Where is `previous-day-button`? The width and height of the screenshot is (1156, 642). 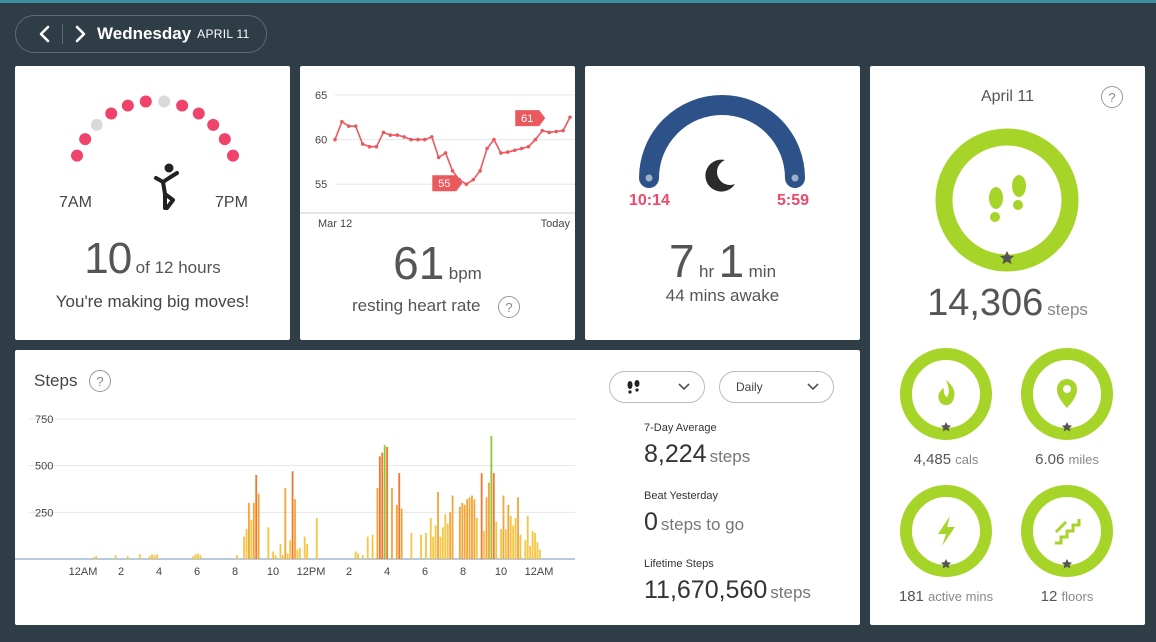 previous-day-button is located at coordinates (45, 34).